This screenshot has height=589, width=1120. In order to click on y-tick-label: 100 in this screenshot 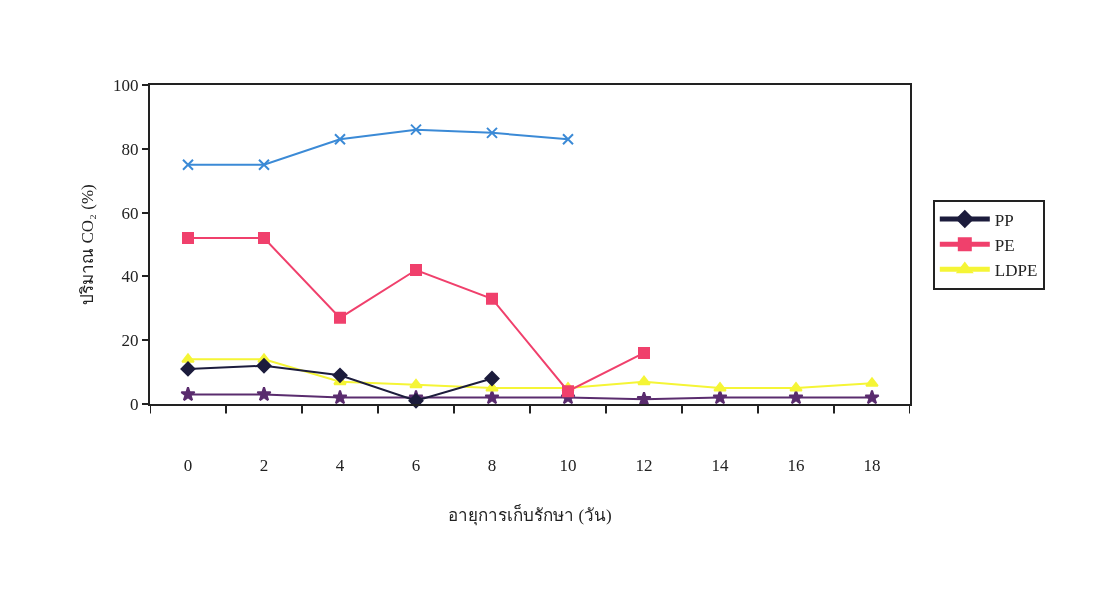, I will do `click(126, 85)`.